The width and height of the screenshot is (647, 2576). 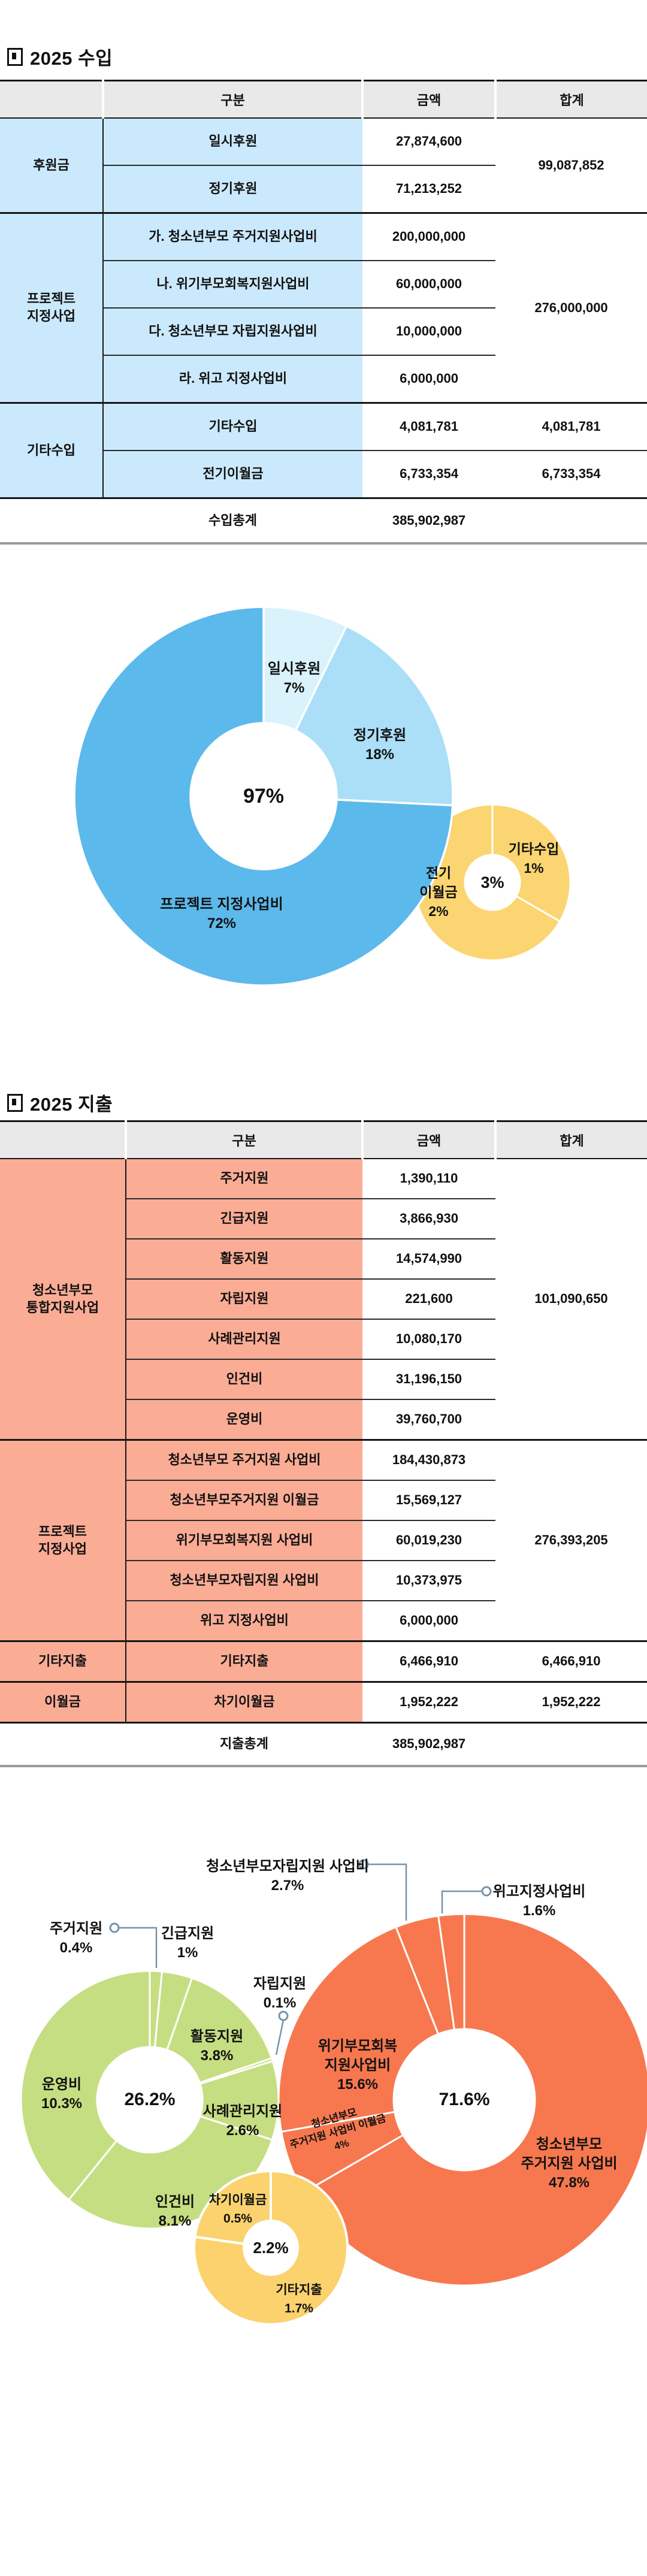 I want to click on callout-jarip: 자립지원 0.1%, so click(x=280, y=1993).